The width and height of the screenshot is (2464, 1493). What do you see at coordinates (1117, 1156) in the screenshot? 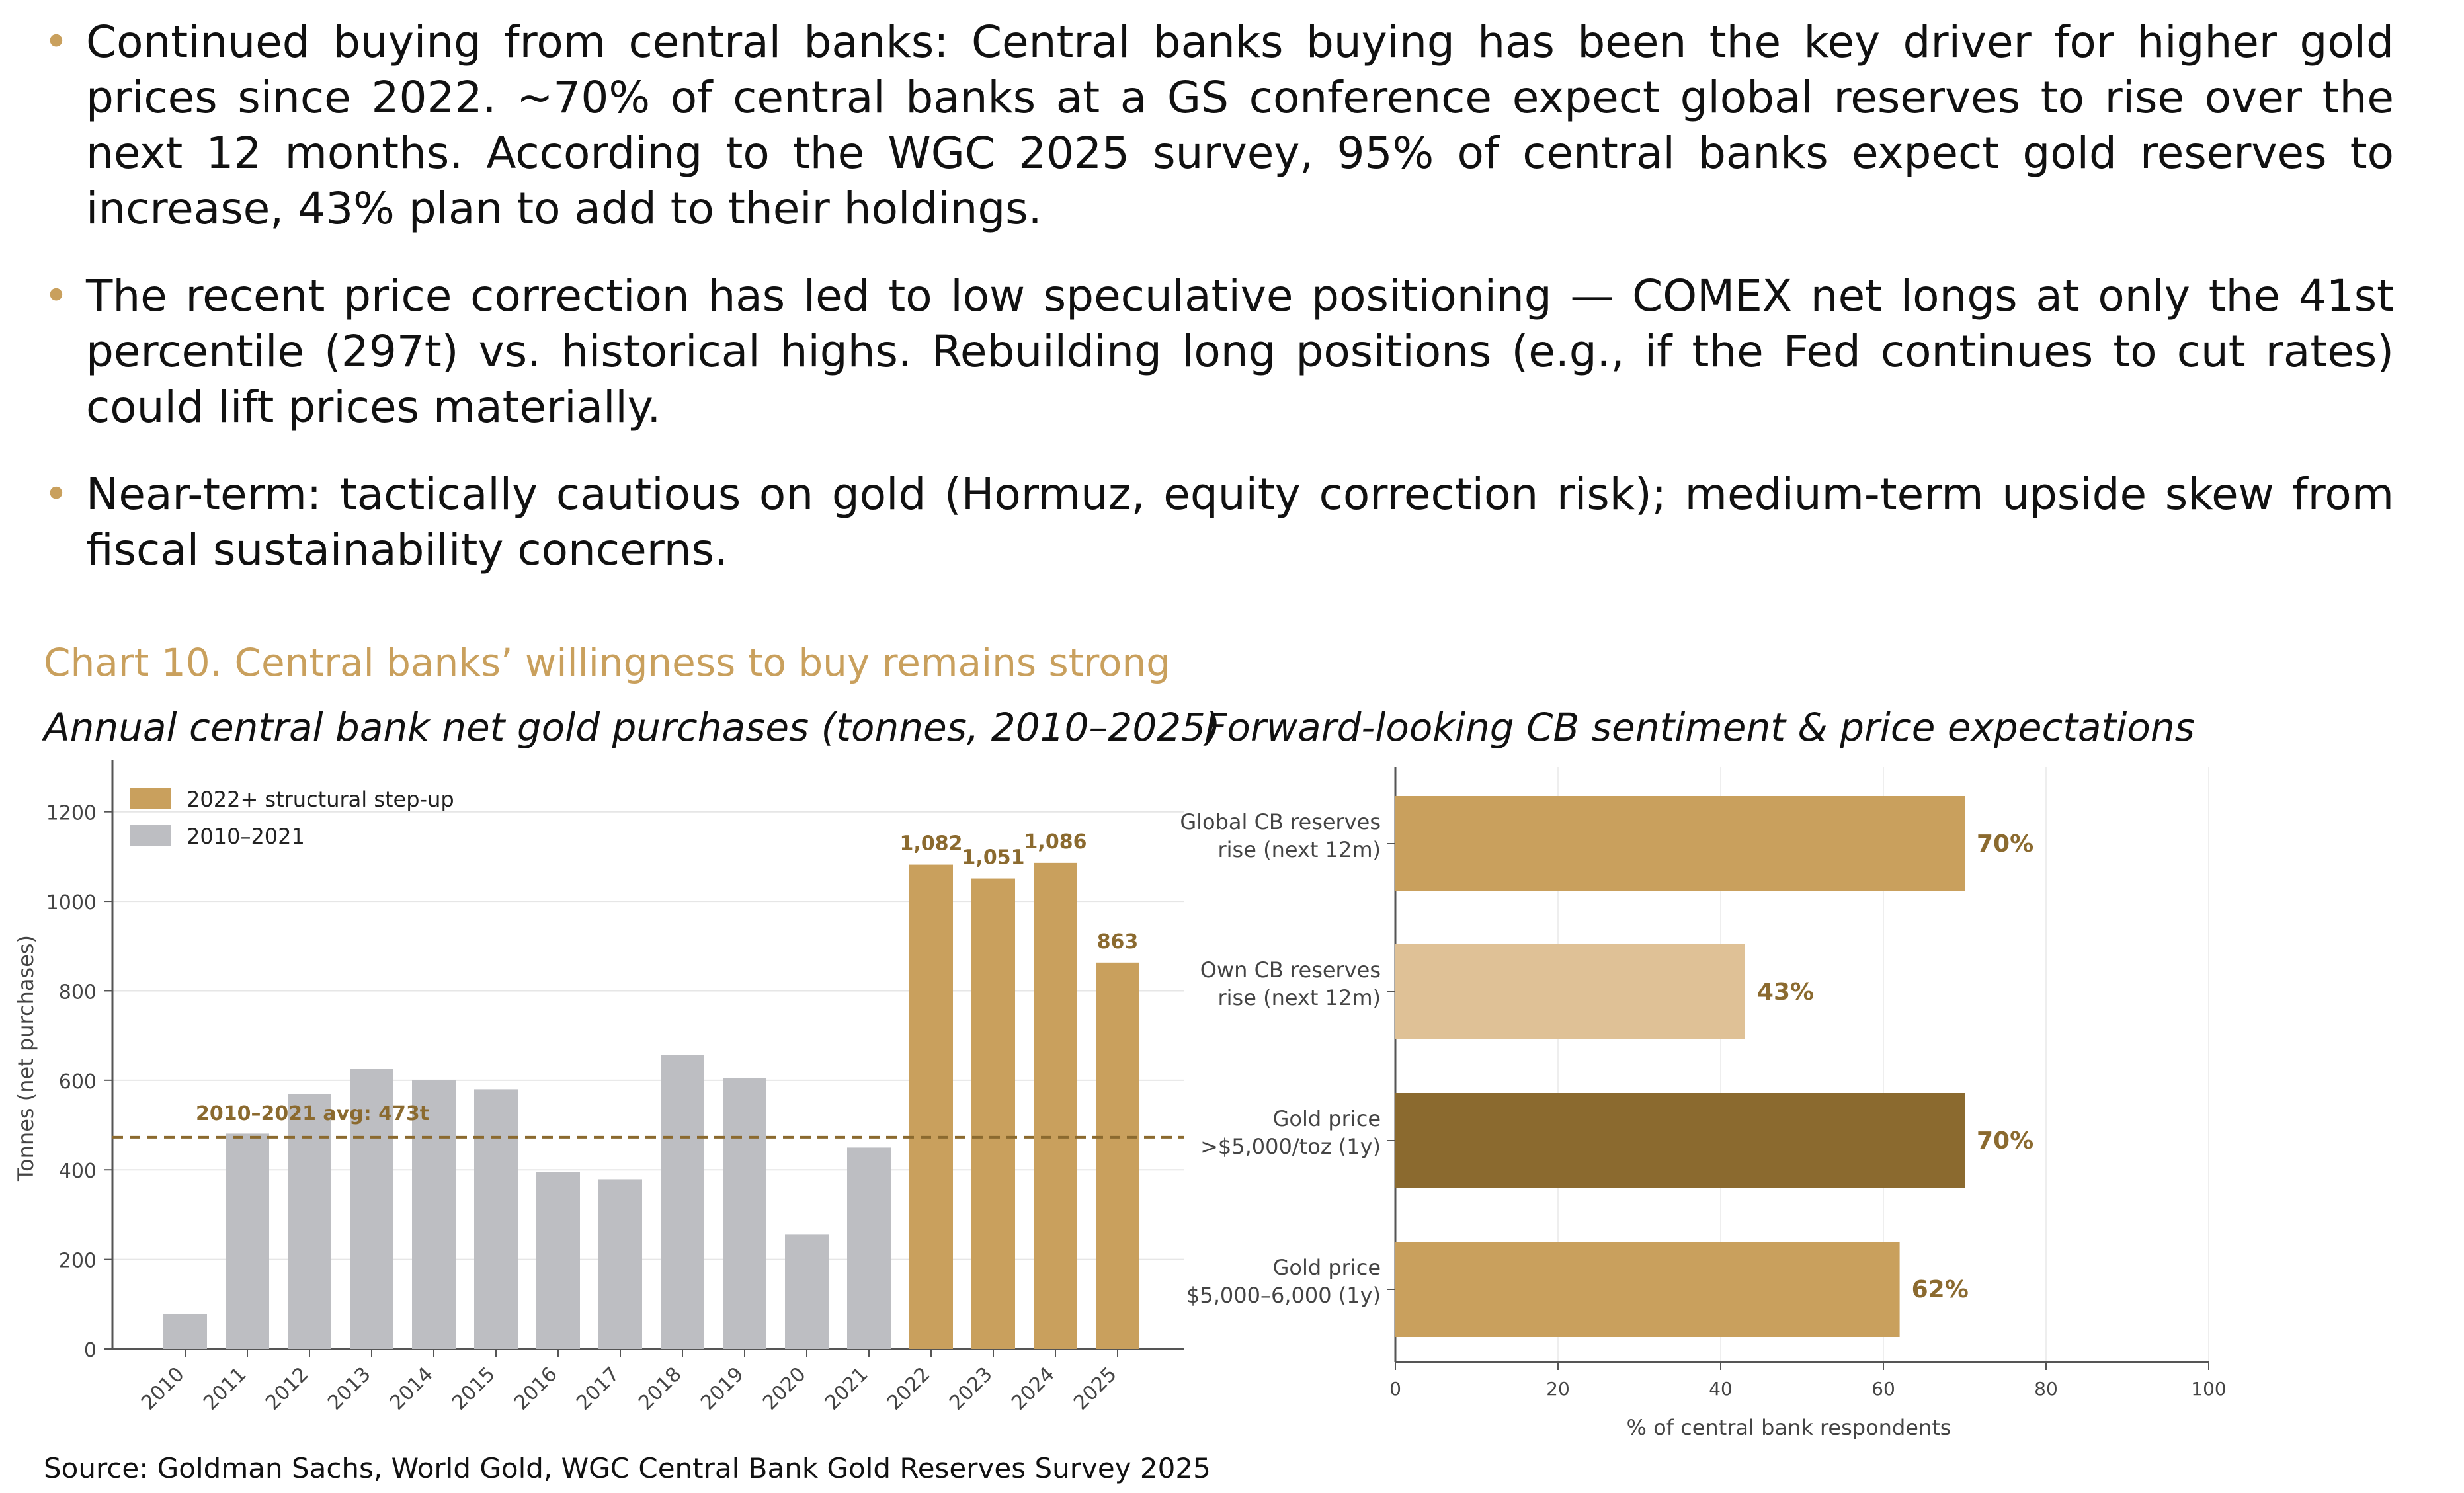
I see `bar-2025` at bounding box center [1117, 1156].